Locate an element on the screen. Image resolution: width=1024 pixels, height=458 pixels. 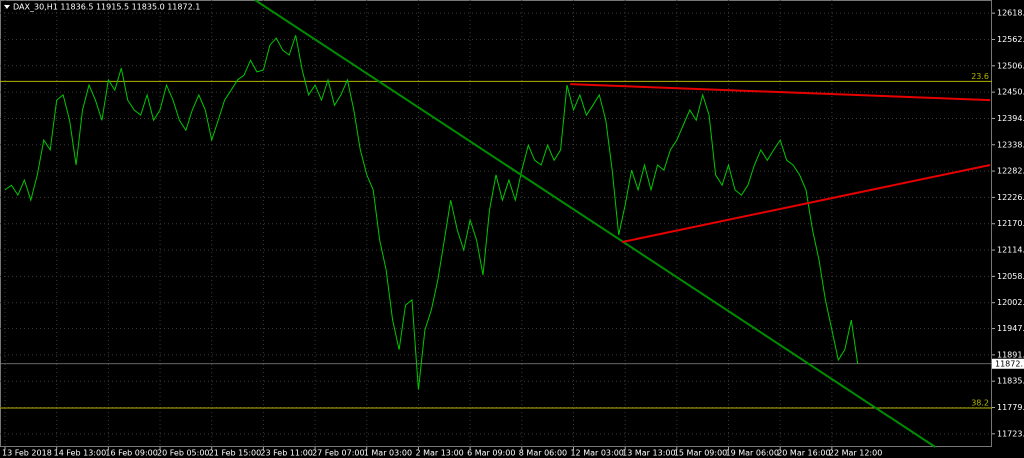
y-tick-label: 12618.0 is located at coordinates (1010, 13).